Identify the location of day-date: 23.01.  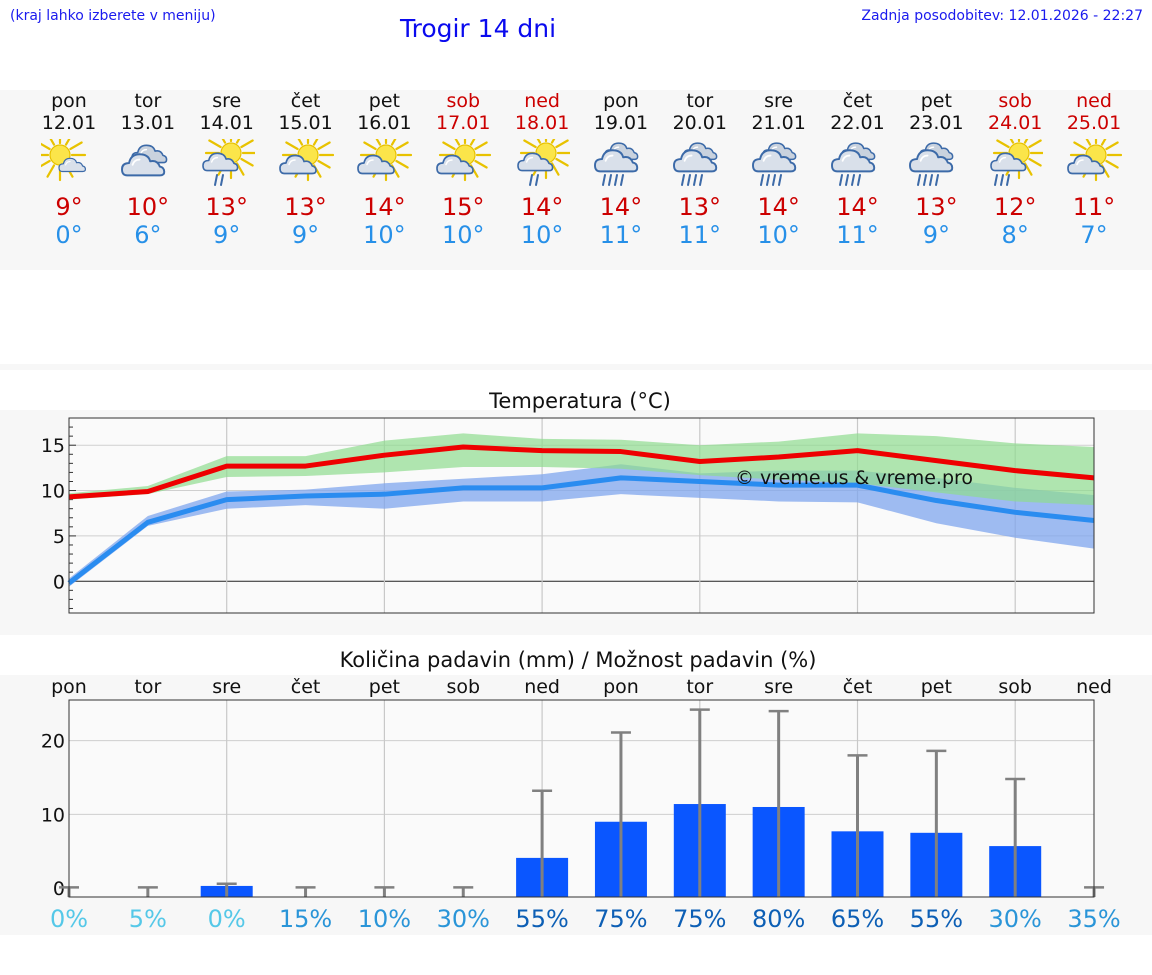
(936, 123).